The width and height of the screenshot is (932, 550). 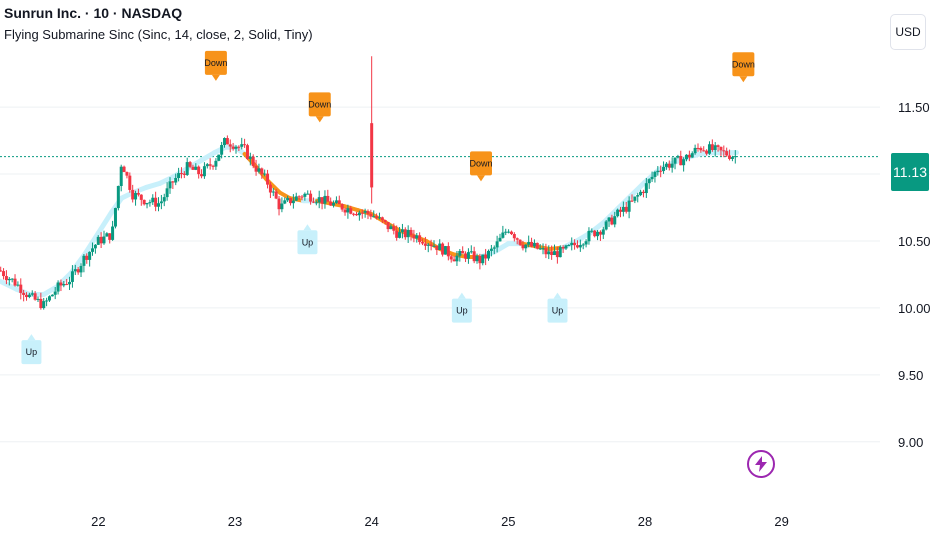 I want to click on time-tick-label: 29, so click(x=781, y=521).